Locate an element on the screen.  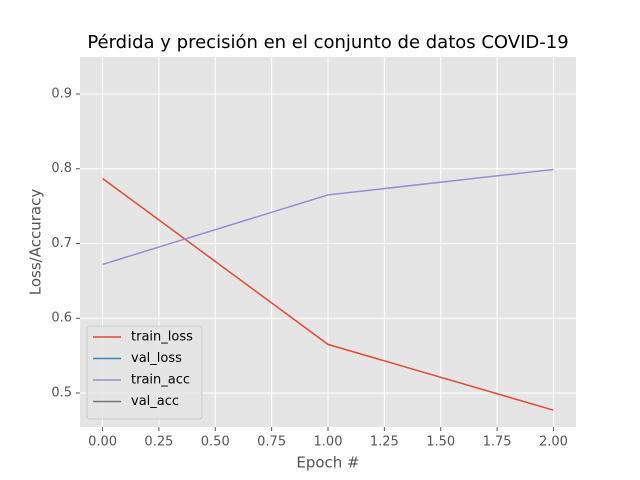
x-axis-label: Epoch # is located at coordinates (327, 463).